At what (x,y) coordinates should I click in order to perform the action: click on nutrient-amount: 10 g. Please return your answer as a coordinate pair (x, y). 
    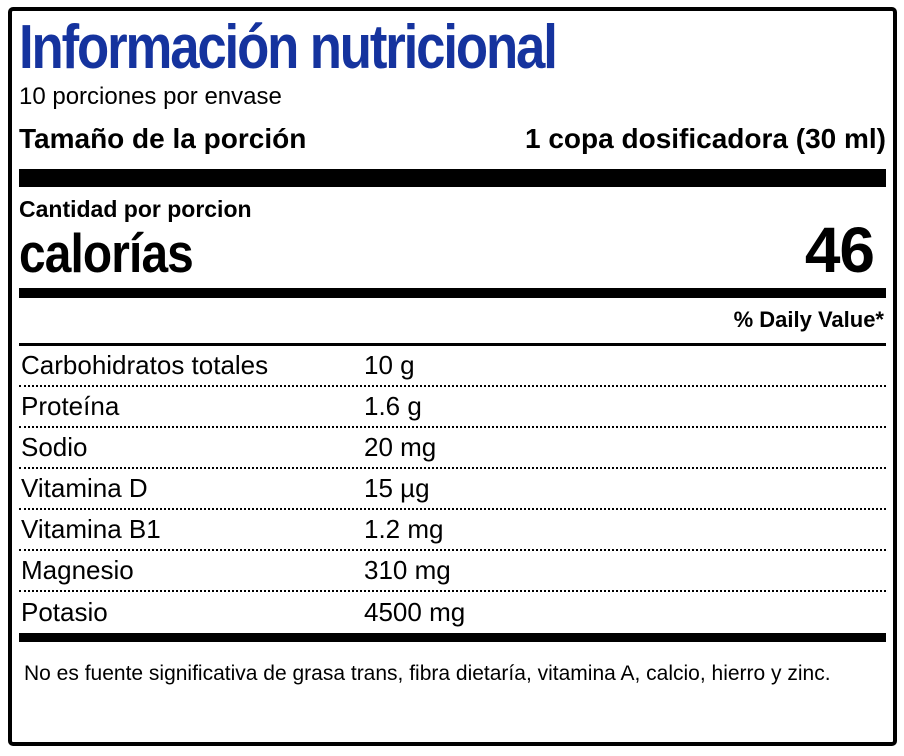
    Looking at the image, I should click on (389, 365).